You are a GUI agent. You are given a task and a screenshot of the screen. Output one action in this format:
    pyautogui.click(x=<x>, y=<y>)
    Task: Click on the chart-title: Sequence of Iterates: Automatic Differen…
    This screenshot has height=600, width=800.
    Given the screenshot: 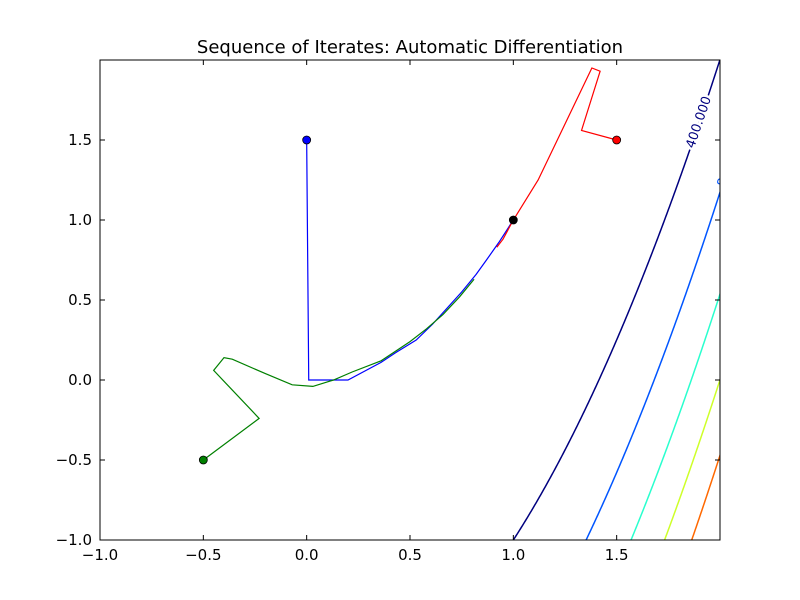 What is the action you would take?
    pyautogui.click(x=410, y=47)
    